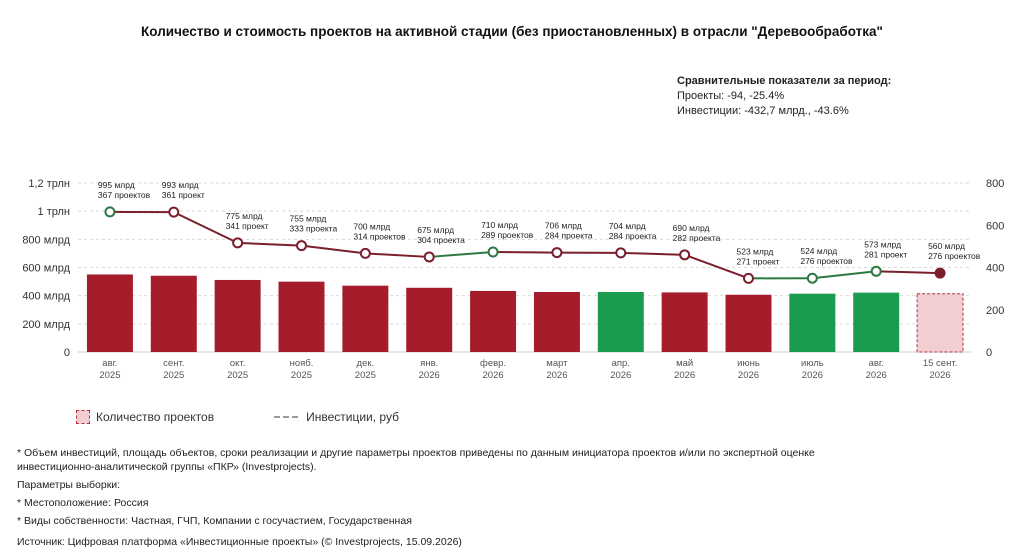 This screenshot has width=1024, height=554. Describe the element at coordinates (352, 417) in the screenshot. I see `legend-invest-label: Инвестиции, руб` at that location.